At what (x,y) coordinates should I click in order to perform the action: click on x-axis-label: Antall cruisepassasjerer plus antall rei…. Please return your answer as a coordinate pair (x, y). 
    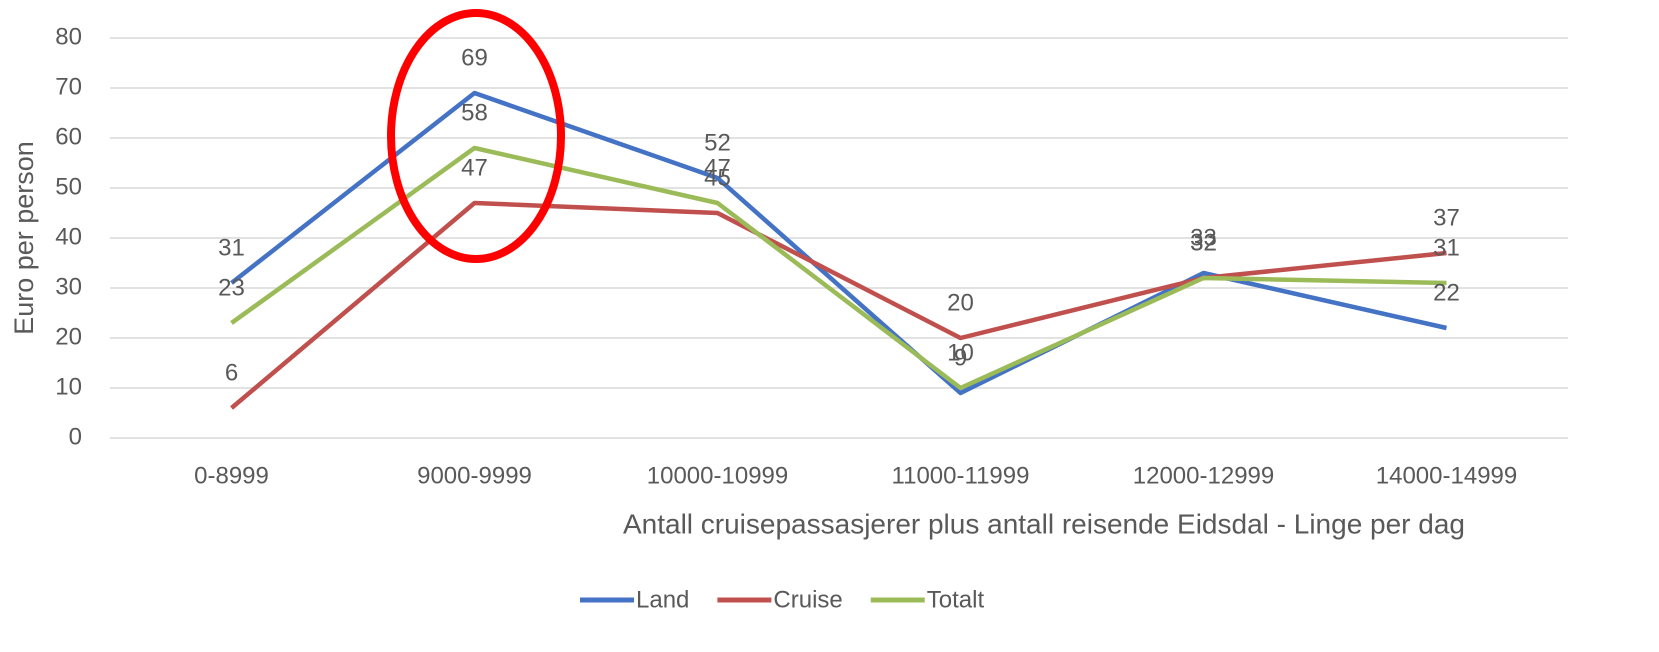
    Looking at the image, I should click on (1044, 523).